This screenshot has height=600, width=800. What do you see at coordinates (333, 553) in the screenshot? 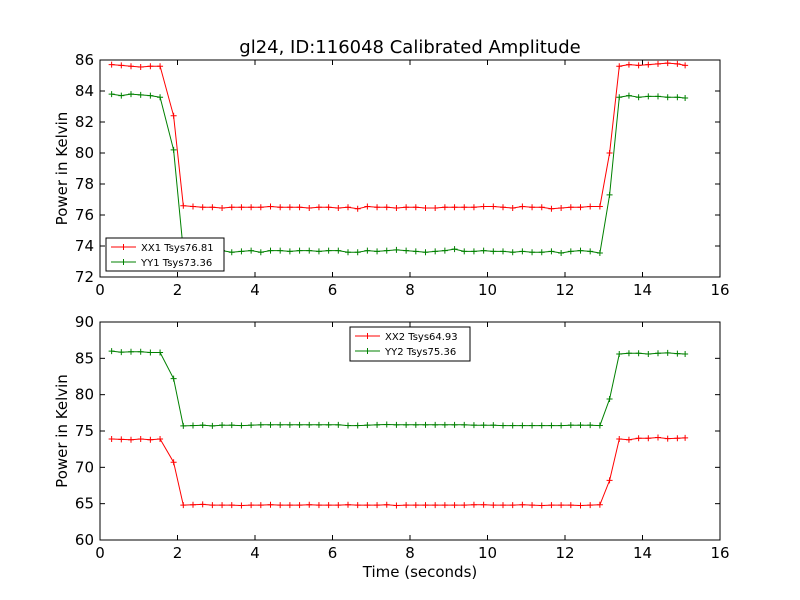
I see `x-tick-label: 6` at bounding box center [333, 553].